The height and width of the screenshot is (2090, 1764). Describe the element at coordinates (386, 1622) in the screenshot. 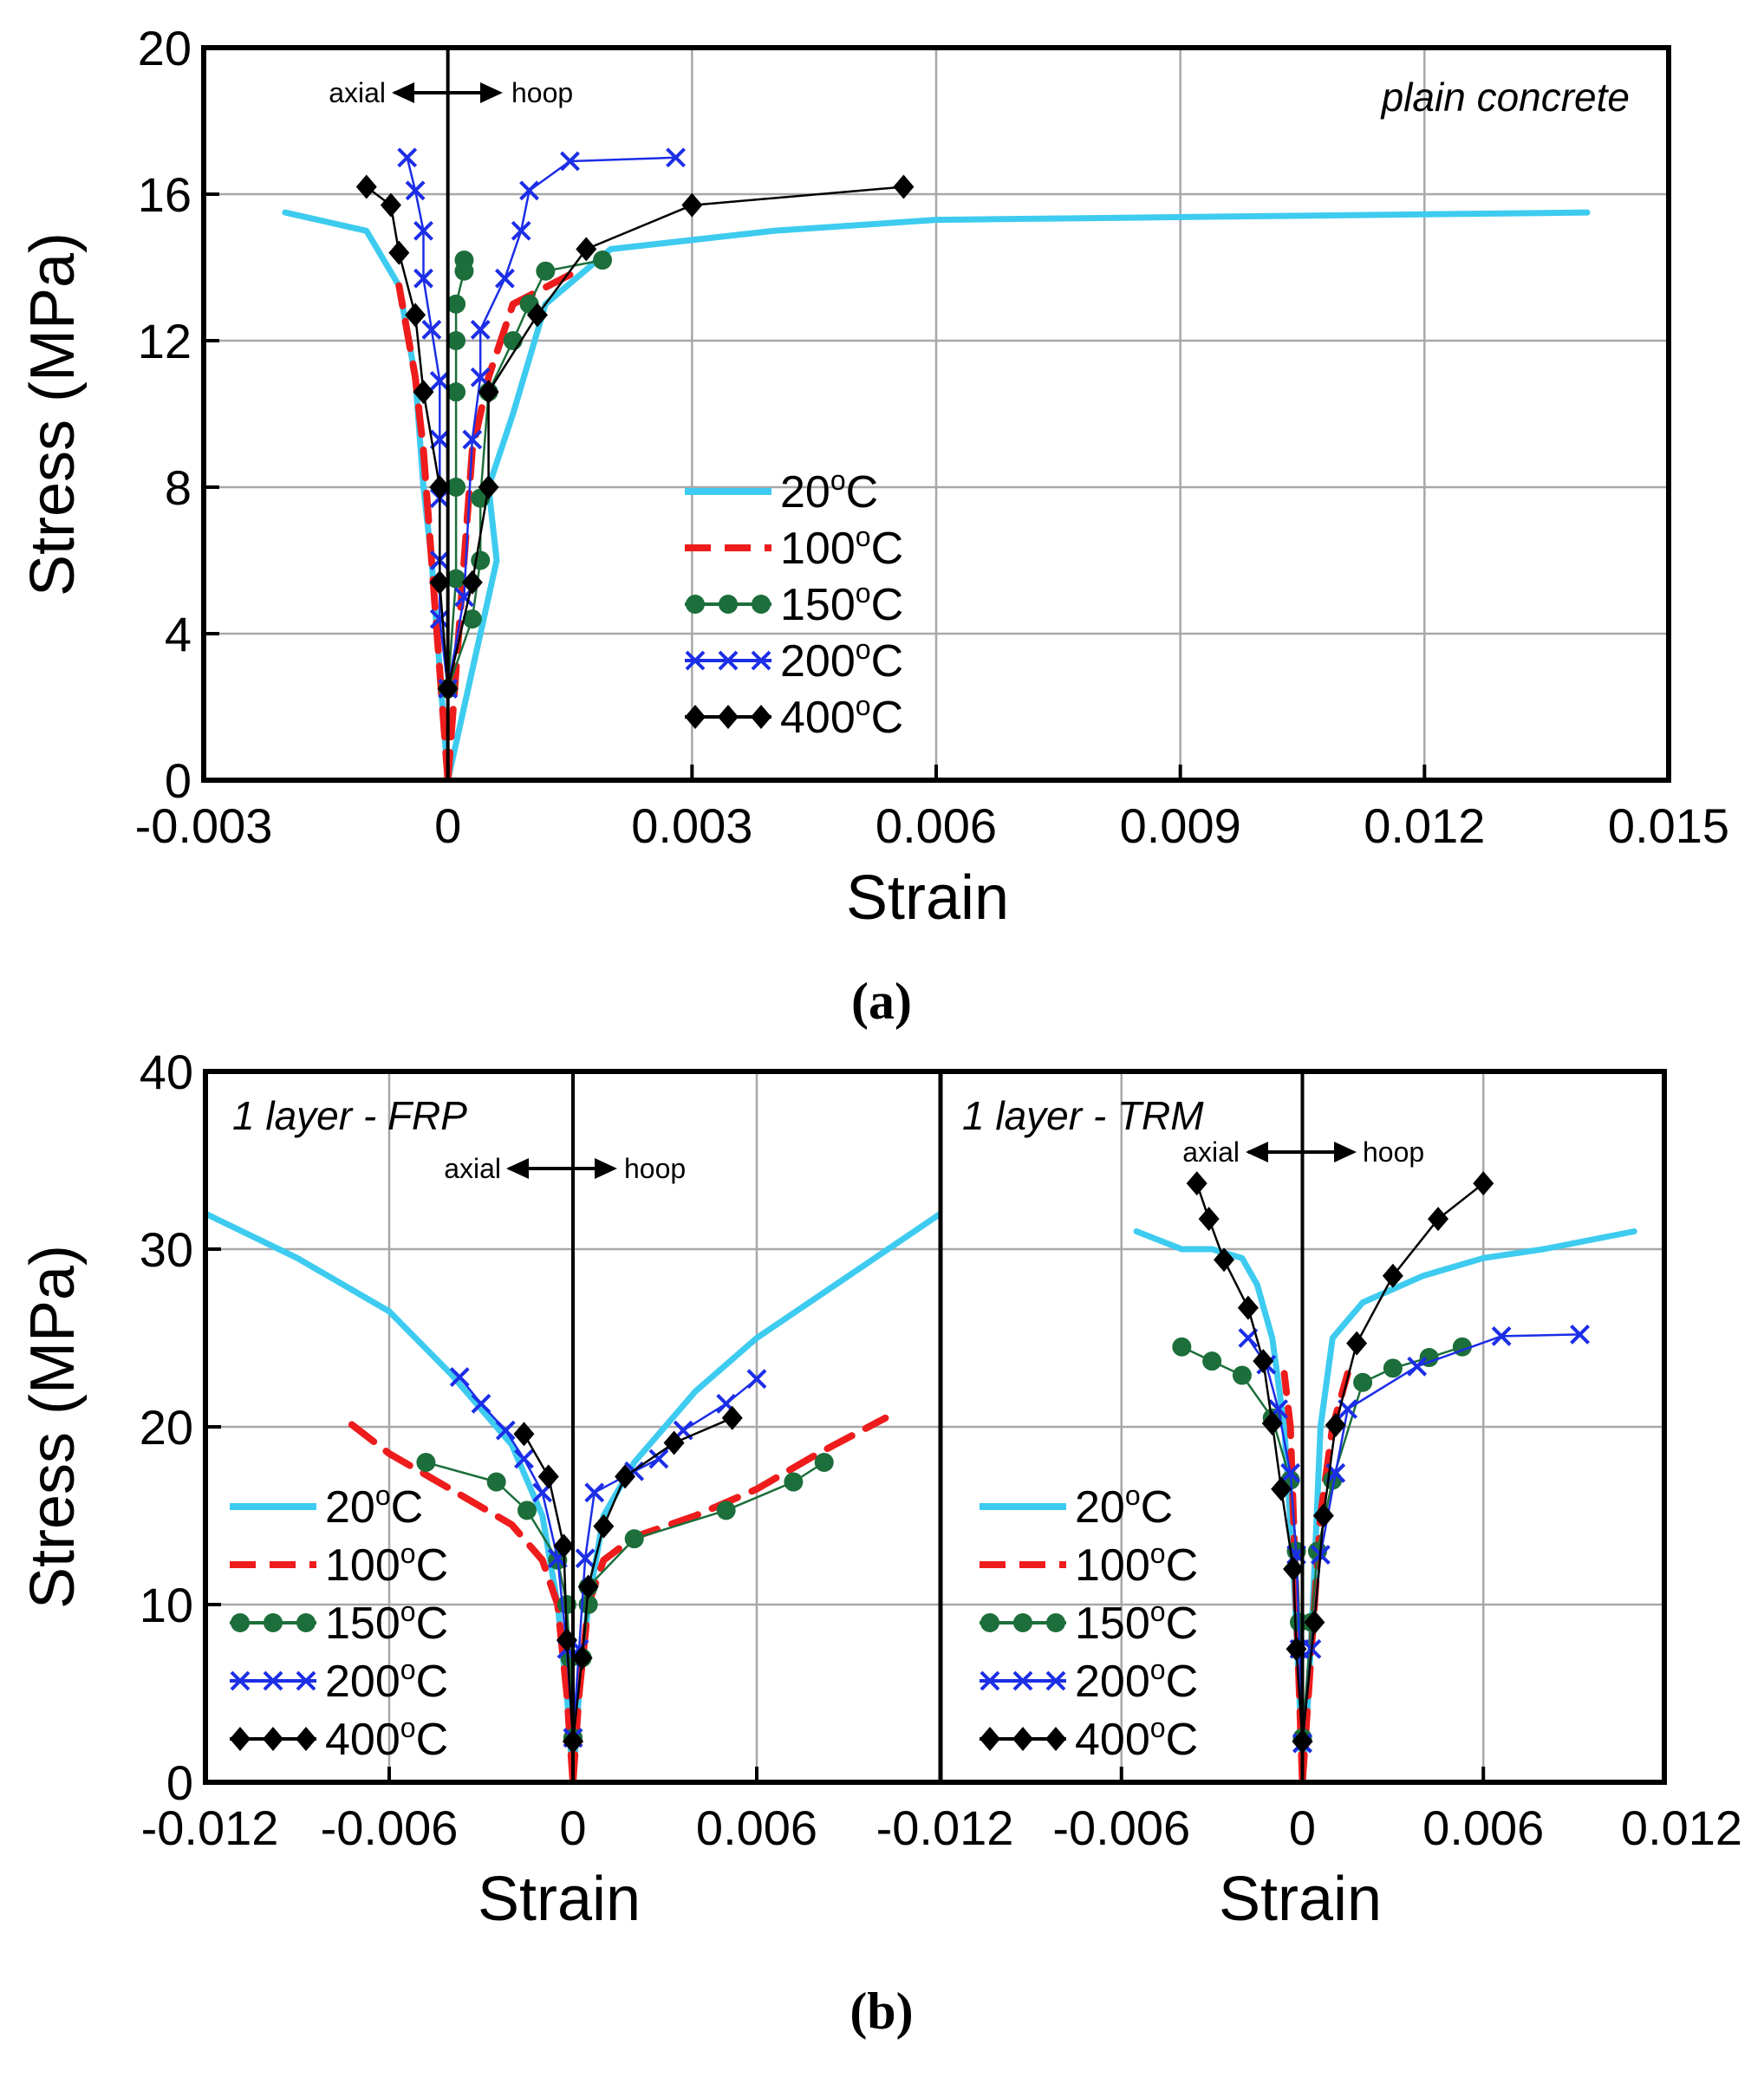

I see `legend-label: 150oC` at that location.